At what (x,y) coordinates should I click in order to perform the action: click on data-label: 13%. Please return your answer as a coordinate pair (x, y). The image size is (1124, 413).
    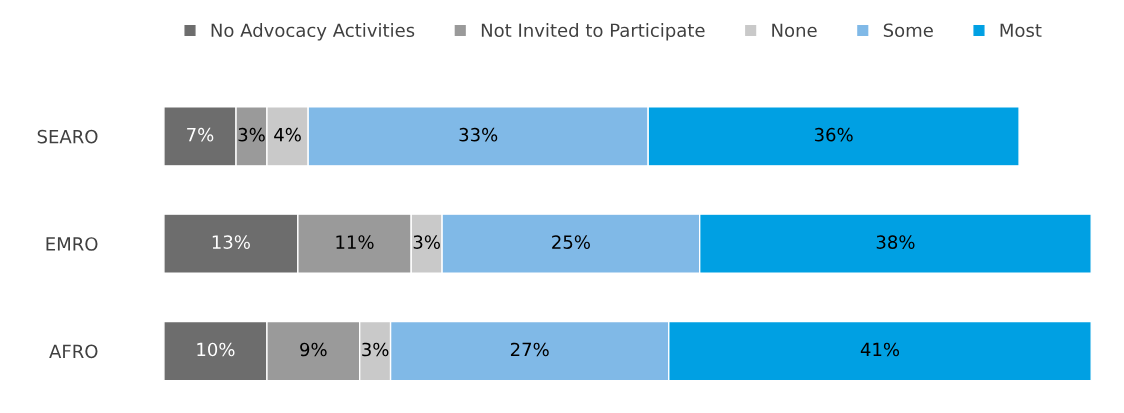
    Looking at the image, I should click on (231, 242).